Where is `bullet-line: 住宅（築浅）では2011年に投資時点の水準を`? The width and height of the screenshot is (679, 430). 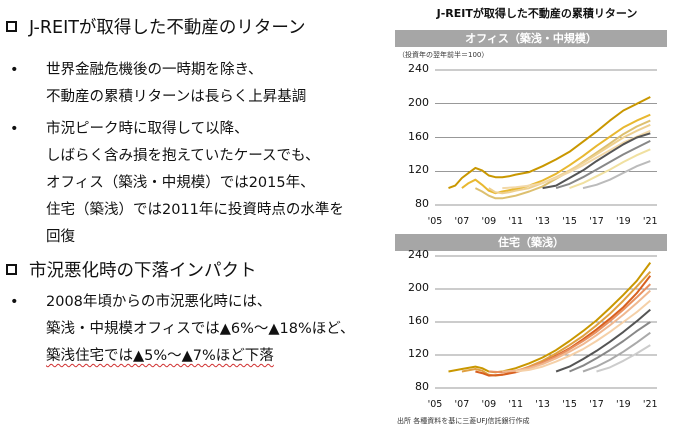
bullet-line: 住宅（築浅）では2011年に投資時点の水準を is located at coordinates (195, 210).